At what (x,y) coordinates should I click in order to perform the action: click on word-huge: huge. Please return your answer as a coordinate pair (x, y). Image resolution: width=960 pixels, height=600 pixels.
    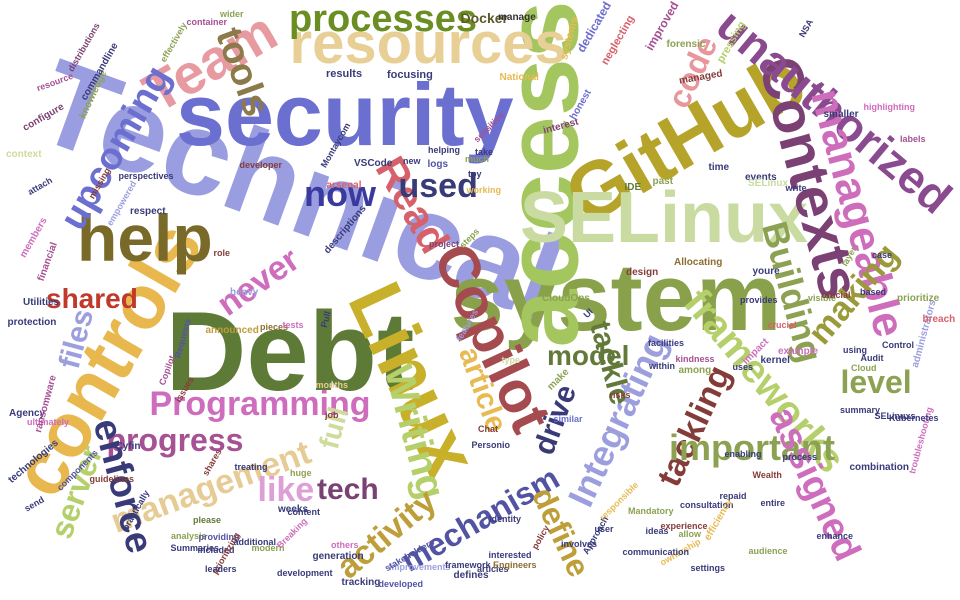
    Looking at the image, I should click on (301, 472).